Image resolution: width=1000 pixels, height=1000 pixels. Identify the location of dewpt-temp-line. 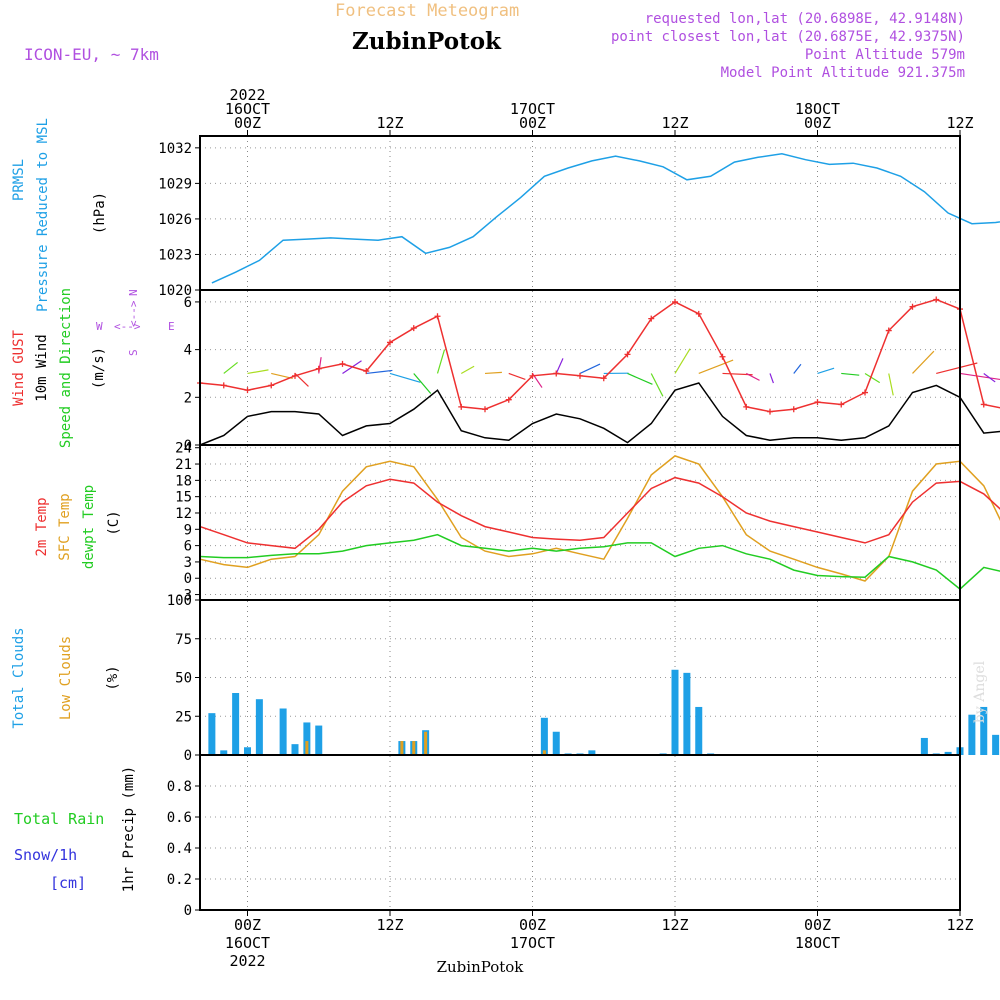
(599, 562).